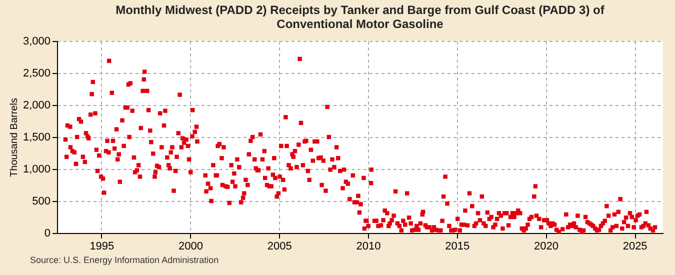 The width and height of the screenshot is (675, 275). I want to click on y-tick-label: 2,000, so click(36, 106).